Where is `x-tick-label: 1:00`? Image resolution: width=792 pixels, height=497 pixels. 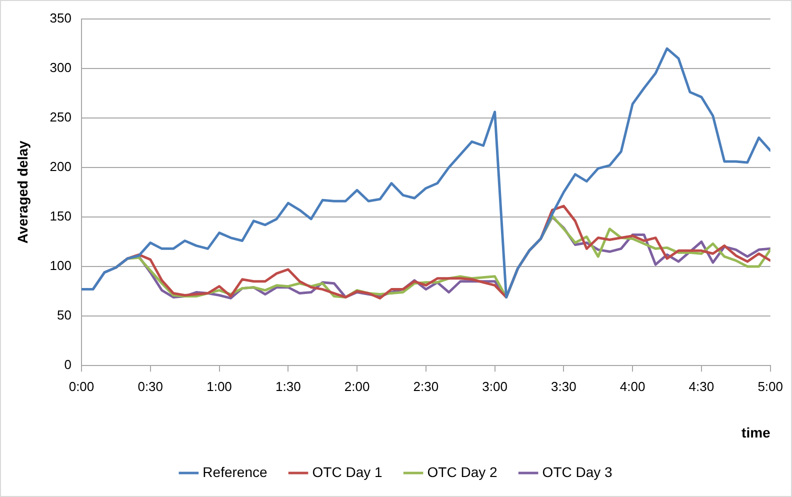
x-tick-label: 1:00 is located at coordinates (219, 386).